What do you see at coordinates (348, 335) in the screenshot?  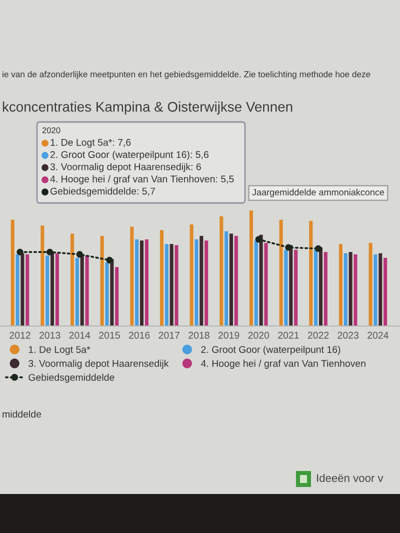 I see `x-tick-label: 2023` at bounding box center [348, 335].